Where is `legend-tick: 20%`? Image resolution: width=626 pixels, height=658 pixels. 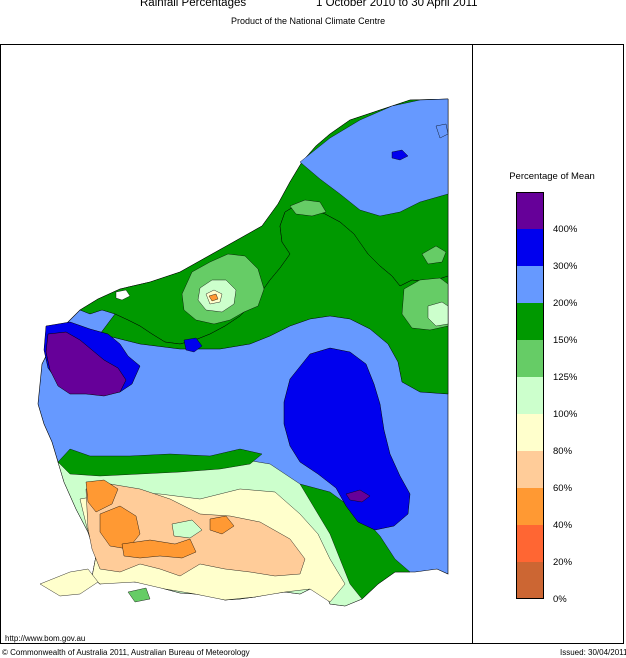 legend-tick: 20% is located at coordinates (563, 562).